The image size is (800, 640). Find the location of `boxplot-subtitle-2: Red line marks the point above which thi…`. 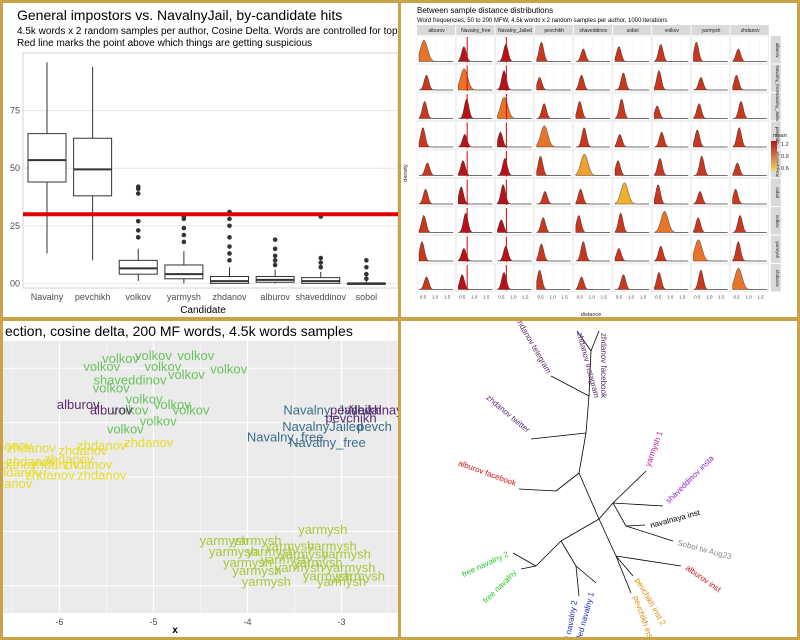

boxplot-subtitle-2: Red line marks the point above which thi… is located at coordinates (164, 43).